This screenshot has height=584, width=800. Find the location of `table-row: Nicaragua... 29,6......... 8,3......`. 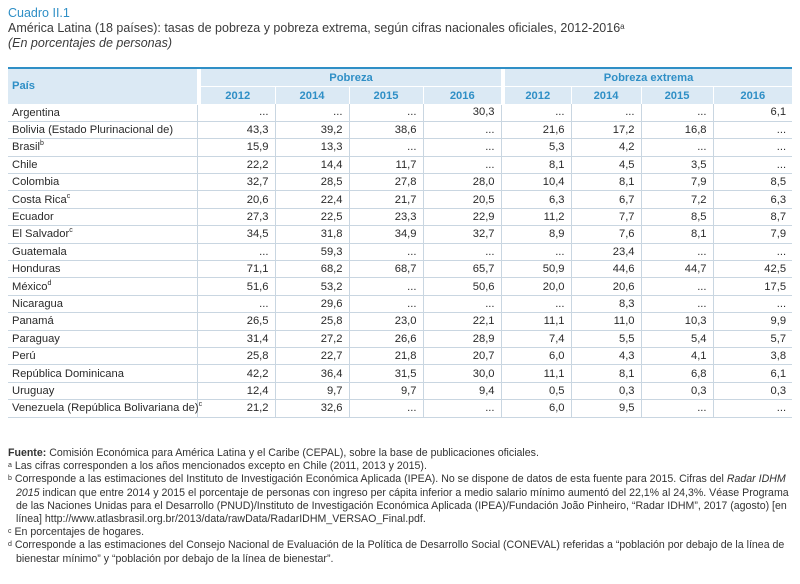

table-row: Nicaragua... 29,6......... 8,3...... is located at coordinates (400, 304).